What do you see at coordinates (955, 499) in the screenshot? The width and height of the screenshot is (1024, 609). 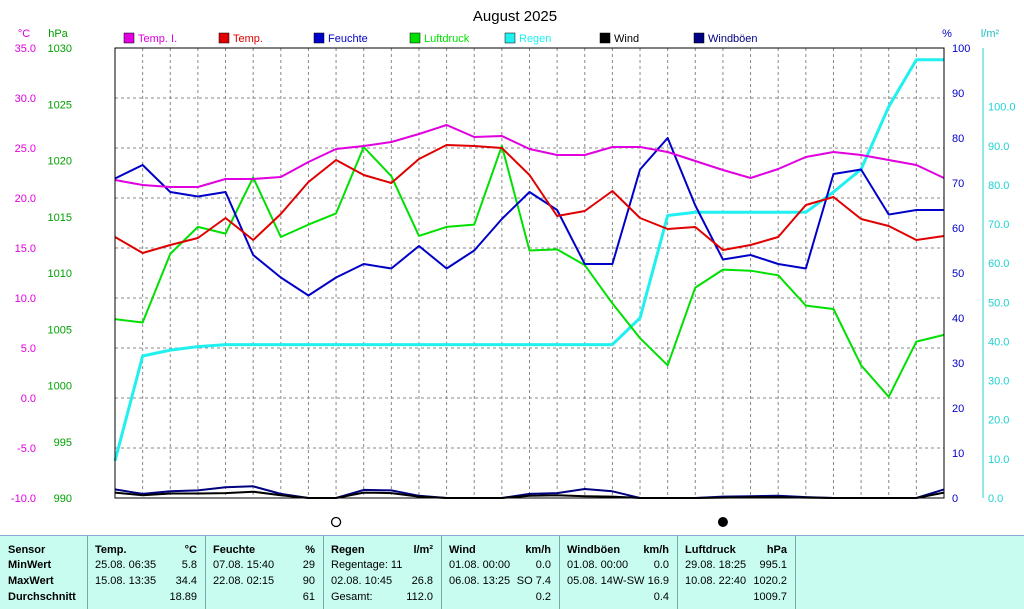 I see `humidity-tick-label: 0` at bounding box center [955, 499].